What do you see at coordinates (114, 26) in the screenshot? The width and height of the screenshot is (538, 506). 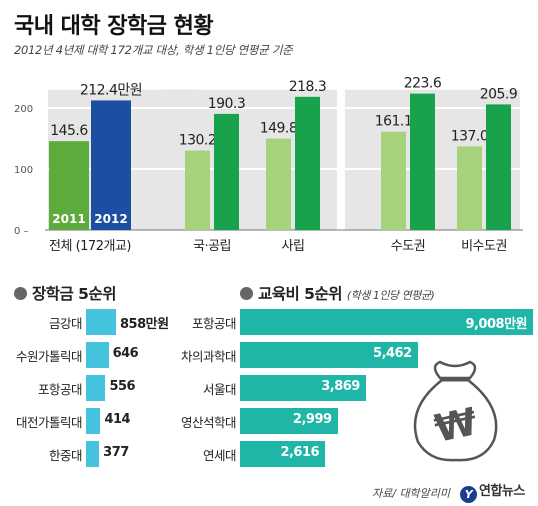 I see `page-title: 국내 대학 장학금 현황` at bounding box center [114, 26].